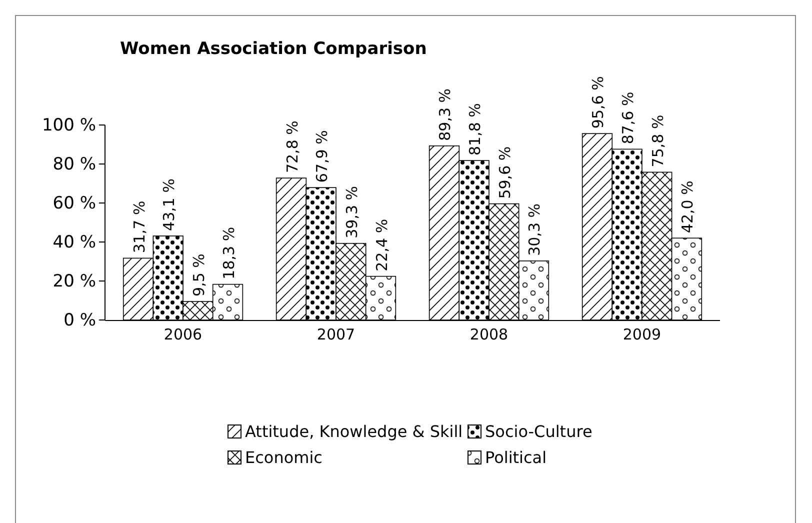 The image size is (812, 523). Describe the element at coordinates (229, 253) in the screenshot. I see `data-label: 18,3 %` at that location.